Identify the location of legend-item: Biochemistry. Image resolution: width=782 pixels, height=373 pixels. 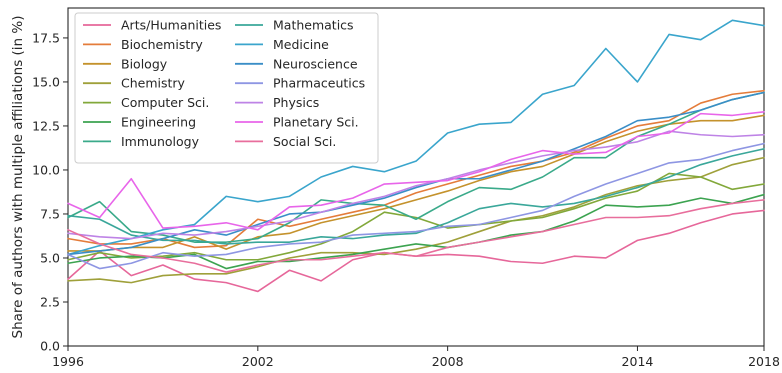
(143, 44).